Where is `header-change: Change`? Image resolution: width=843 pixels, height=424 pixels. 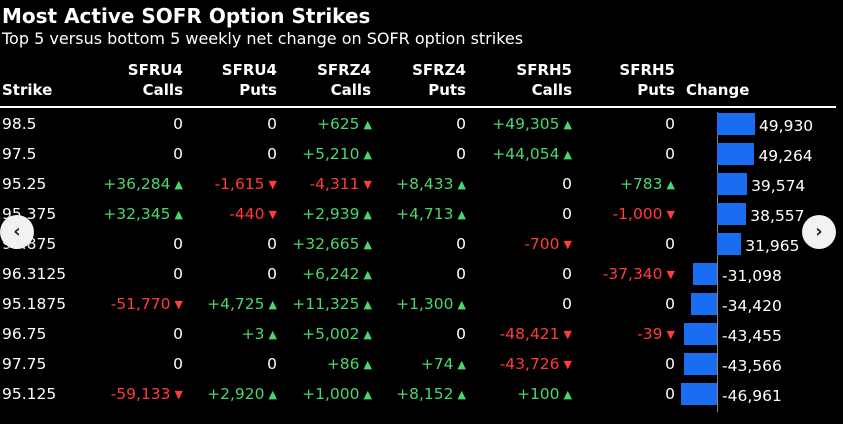
header-change: Change is located at coordinates (718, 90).